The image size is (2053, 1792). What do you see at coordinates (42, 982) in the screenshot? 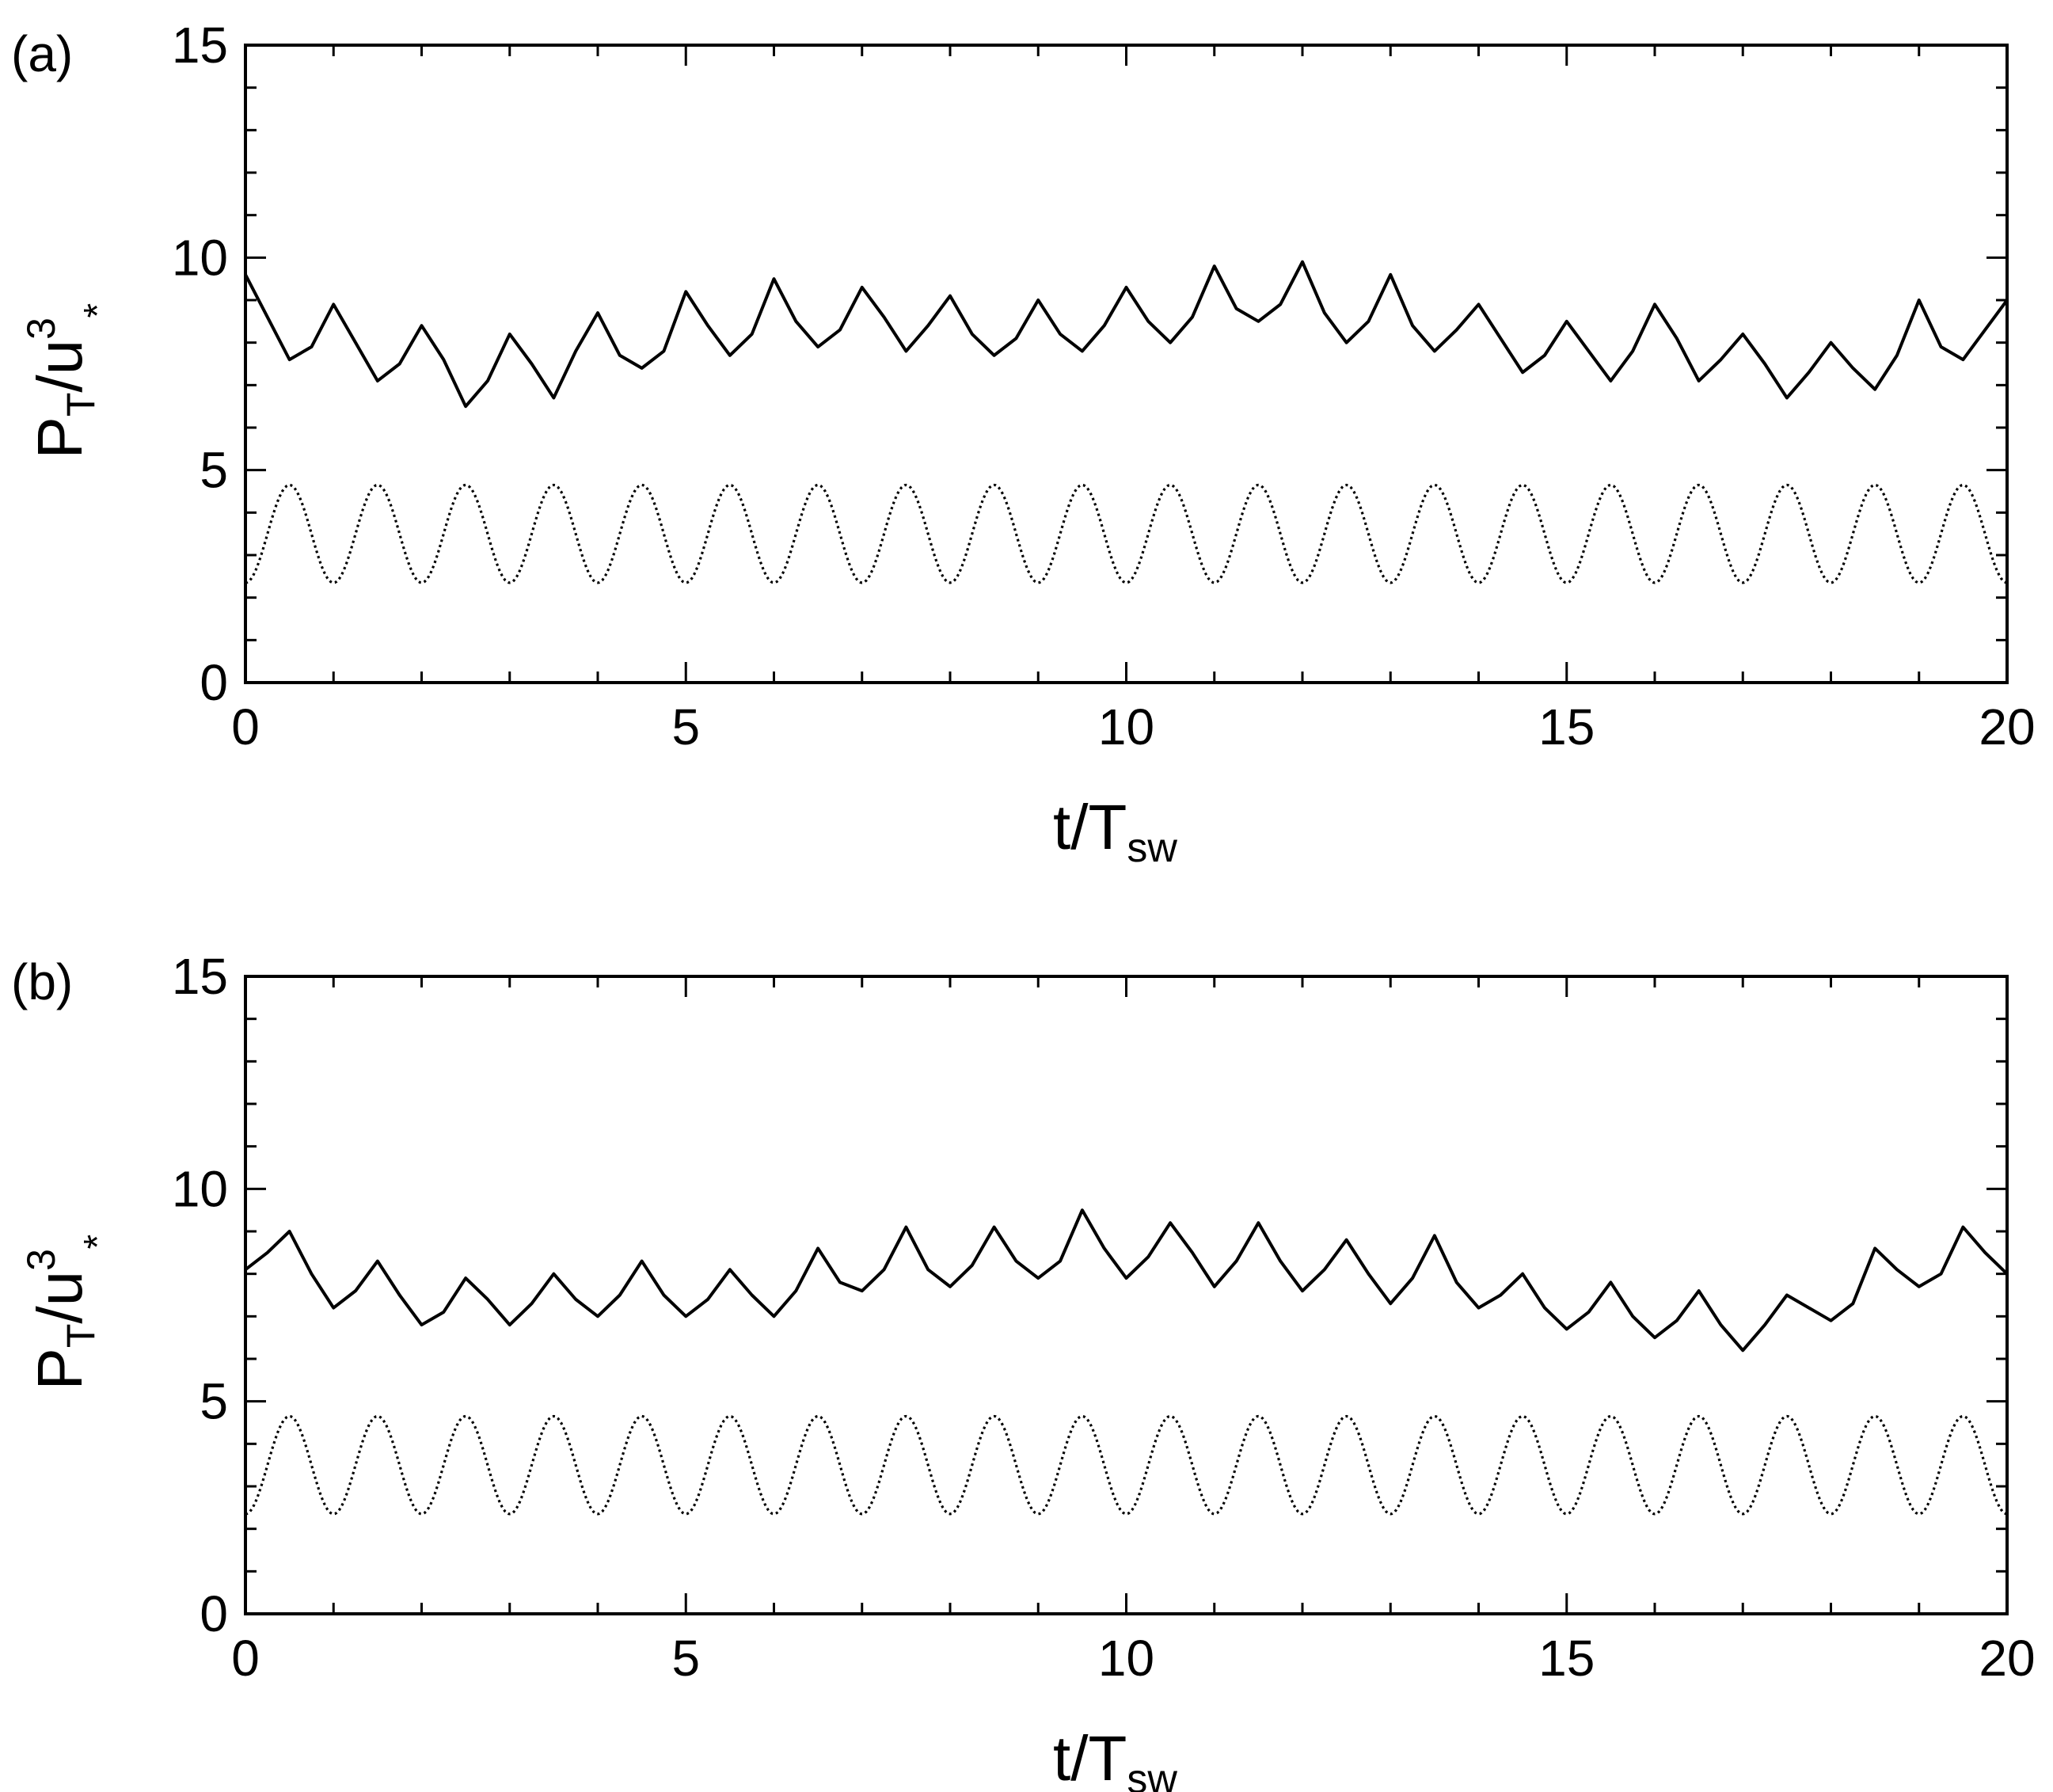
I see `panel-label: (b)` at bounding box center [42, 982].